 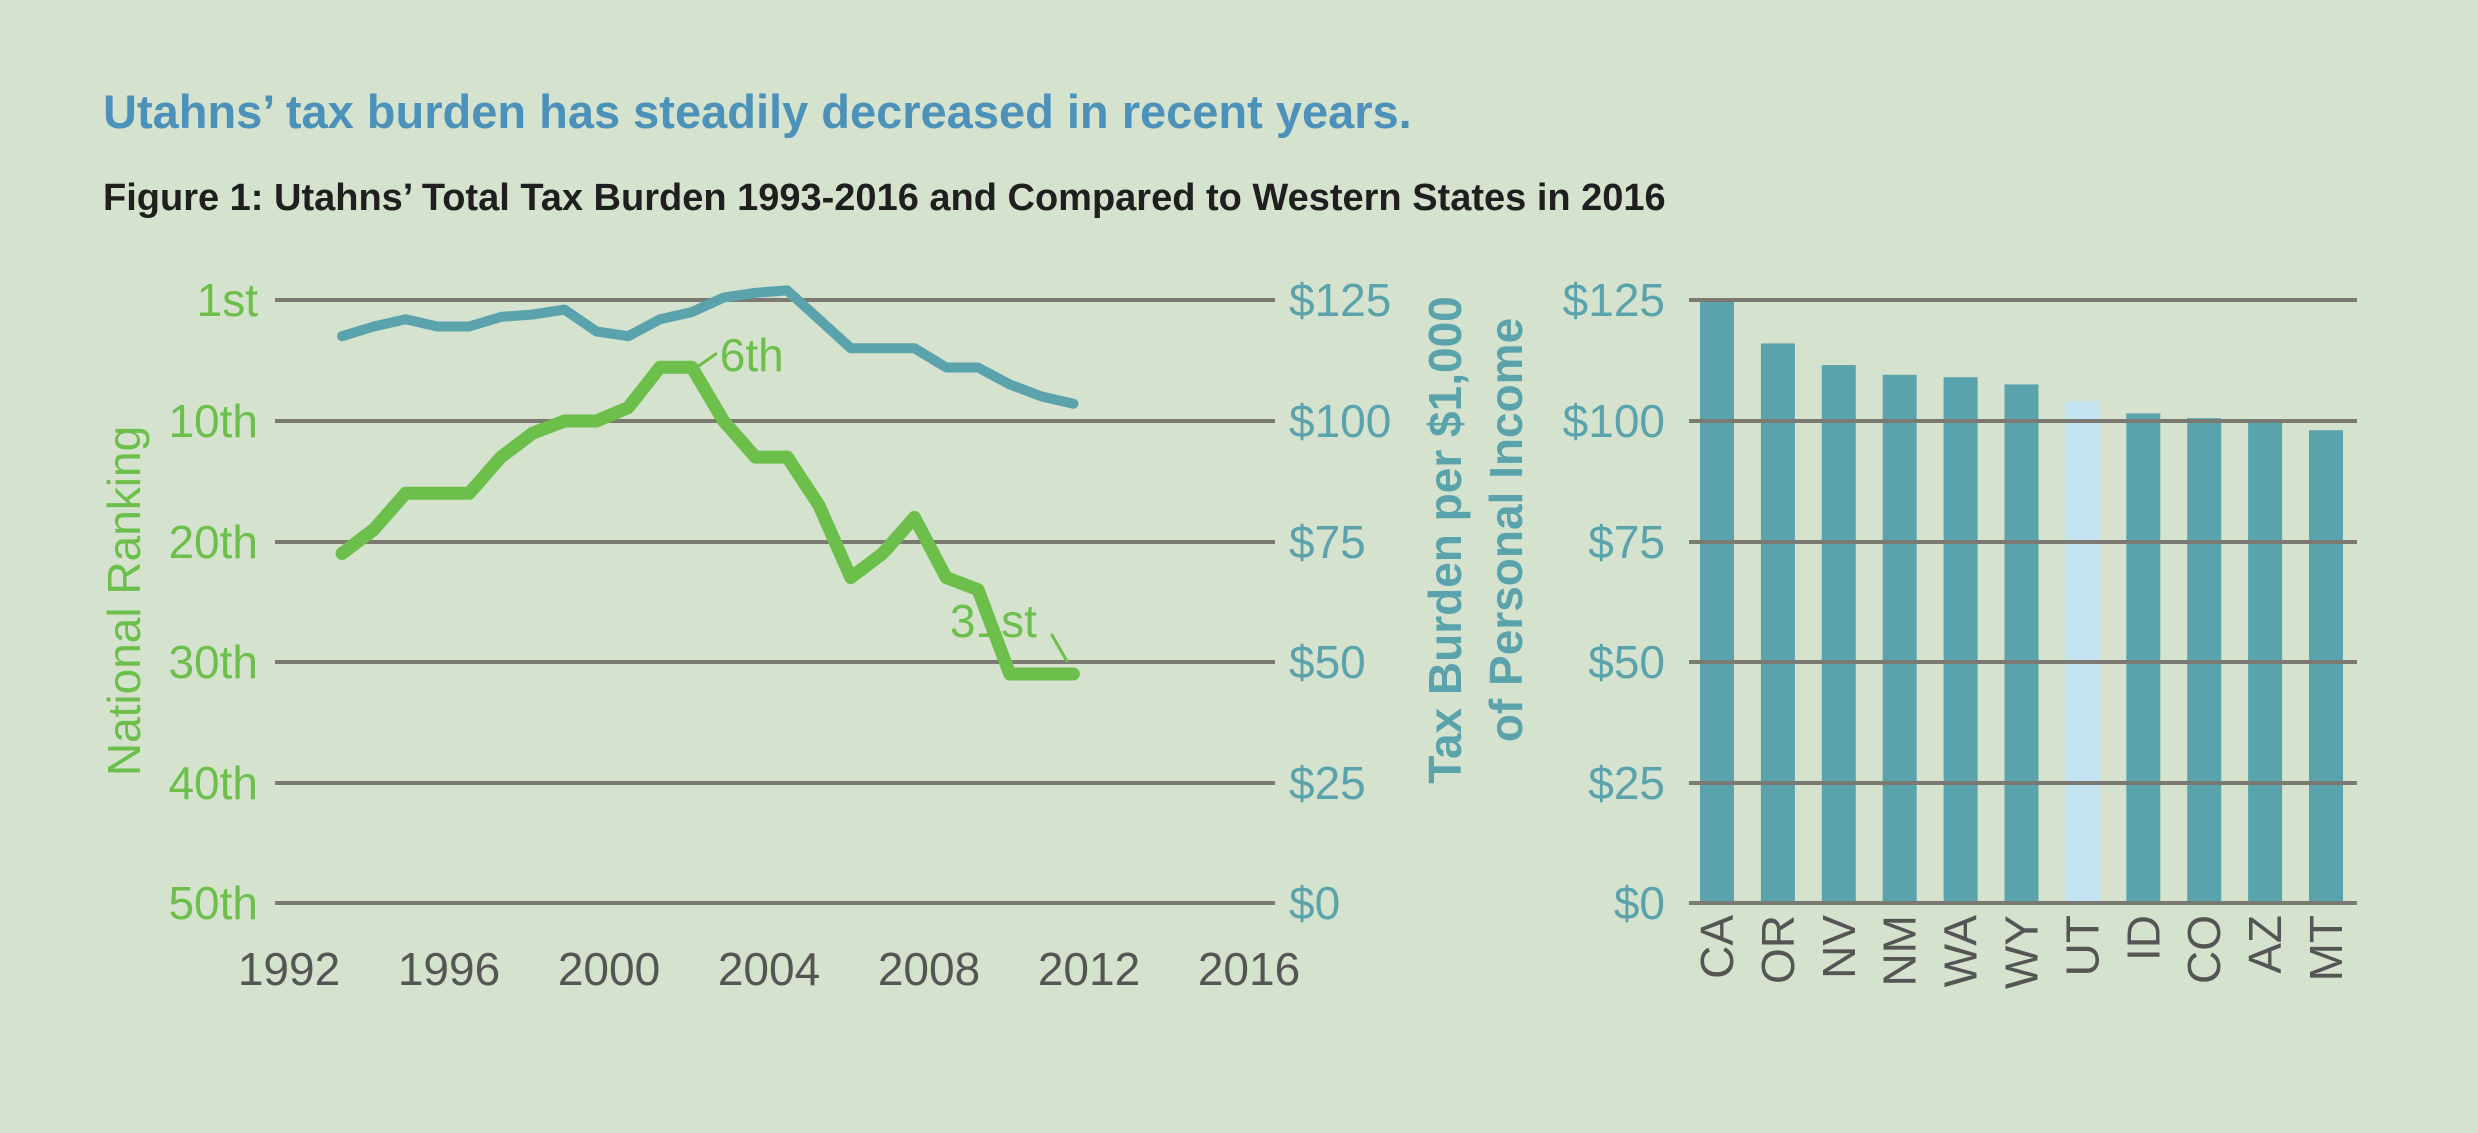 What do you see at coordinates (1639, 903) in the screenshot?
I see `bar-y-tick-label: $0` at bounding box center [1639, 903].